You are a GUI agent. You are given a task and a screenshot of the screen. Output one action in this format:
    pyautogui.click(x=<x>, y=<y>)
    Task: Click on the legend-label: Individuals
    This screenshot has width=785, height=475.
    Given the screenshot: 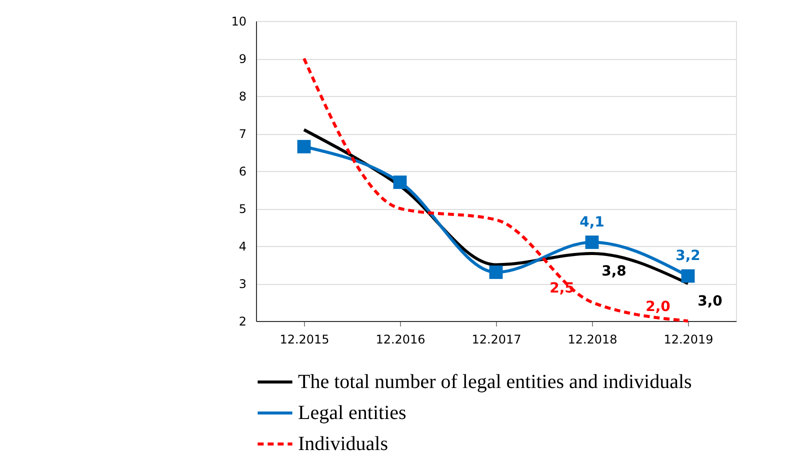 What is the action you would take?
    pyautogui.click(x=343, y=444)
    